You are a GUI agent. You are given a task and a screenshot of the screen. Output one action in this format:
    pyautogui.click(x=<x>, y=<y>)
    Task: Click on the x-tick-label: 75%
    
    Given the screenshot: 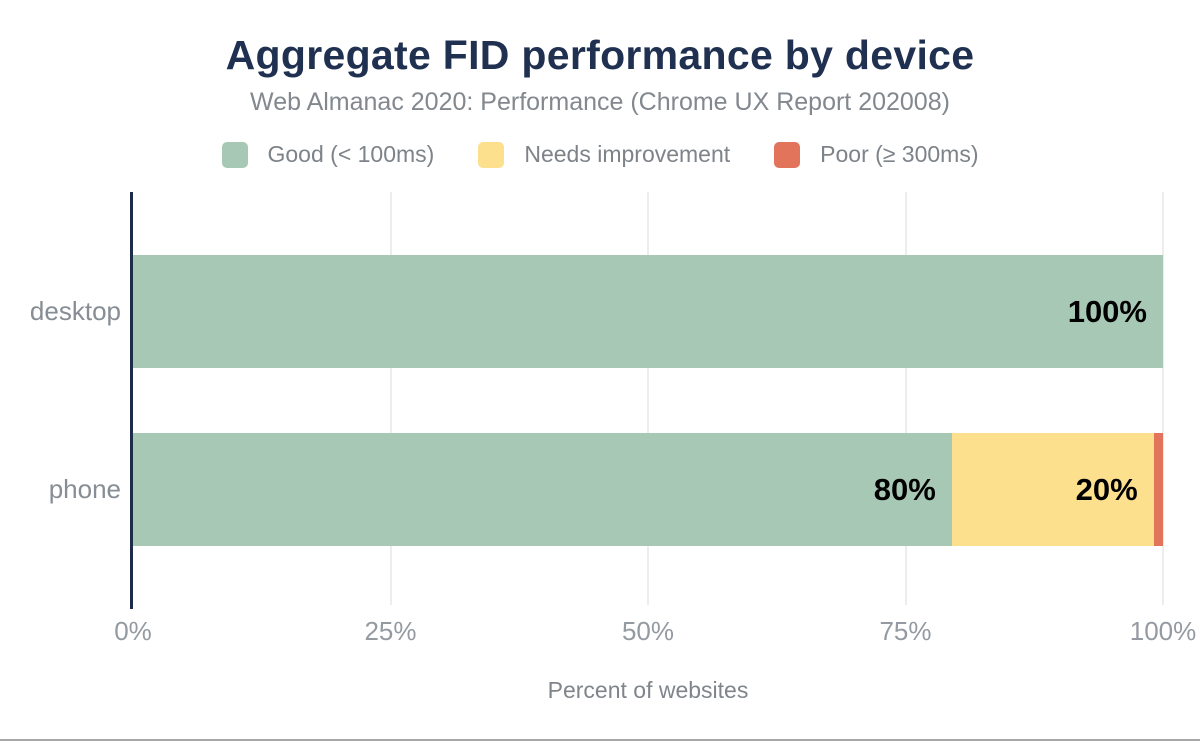 What is the action you would take?
    pyautogui.click(x=905, y=631)
    